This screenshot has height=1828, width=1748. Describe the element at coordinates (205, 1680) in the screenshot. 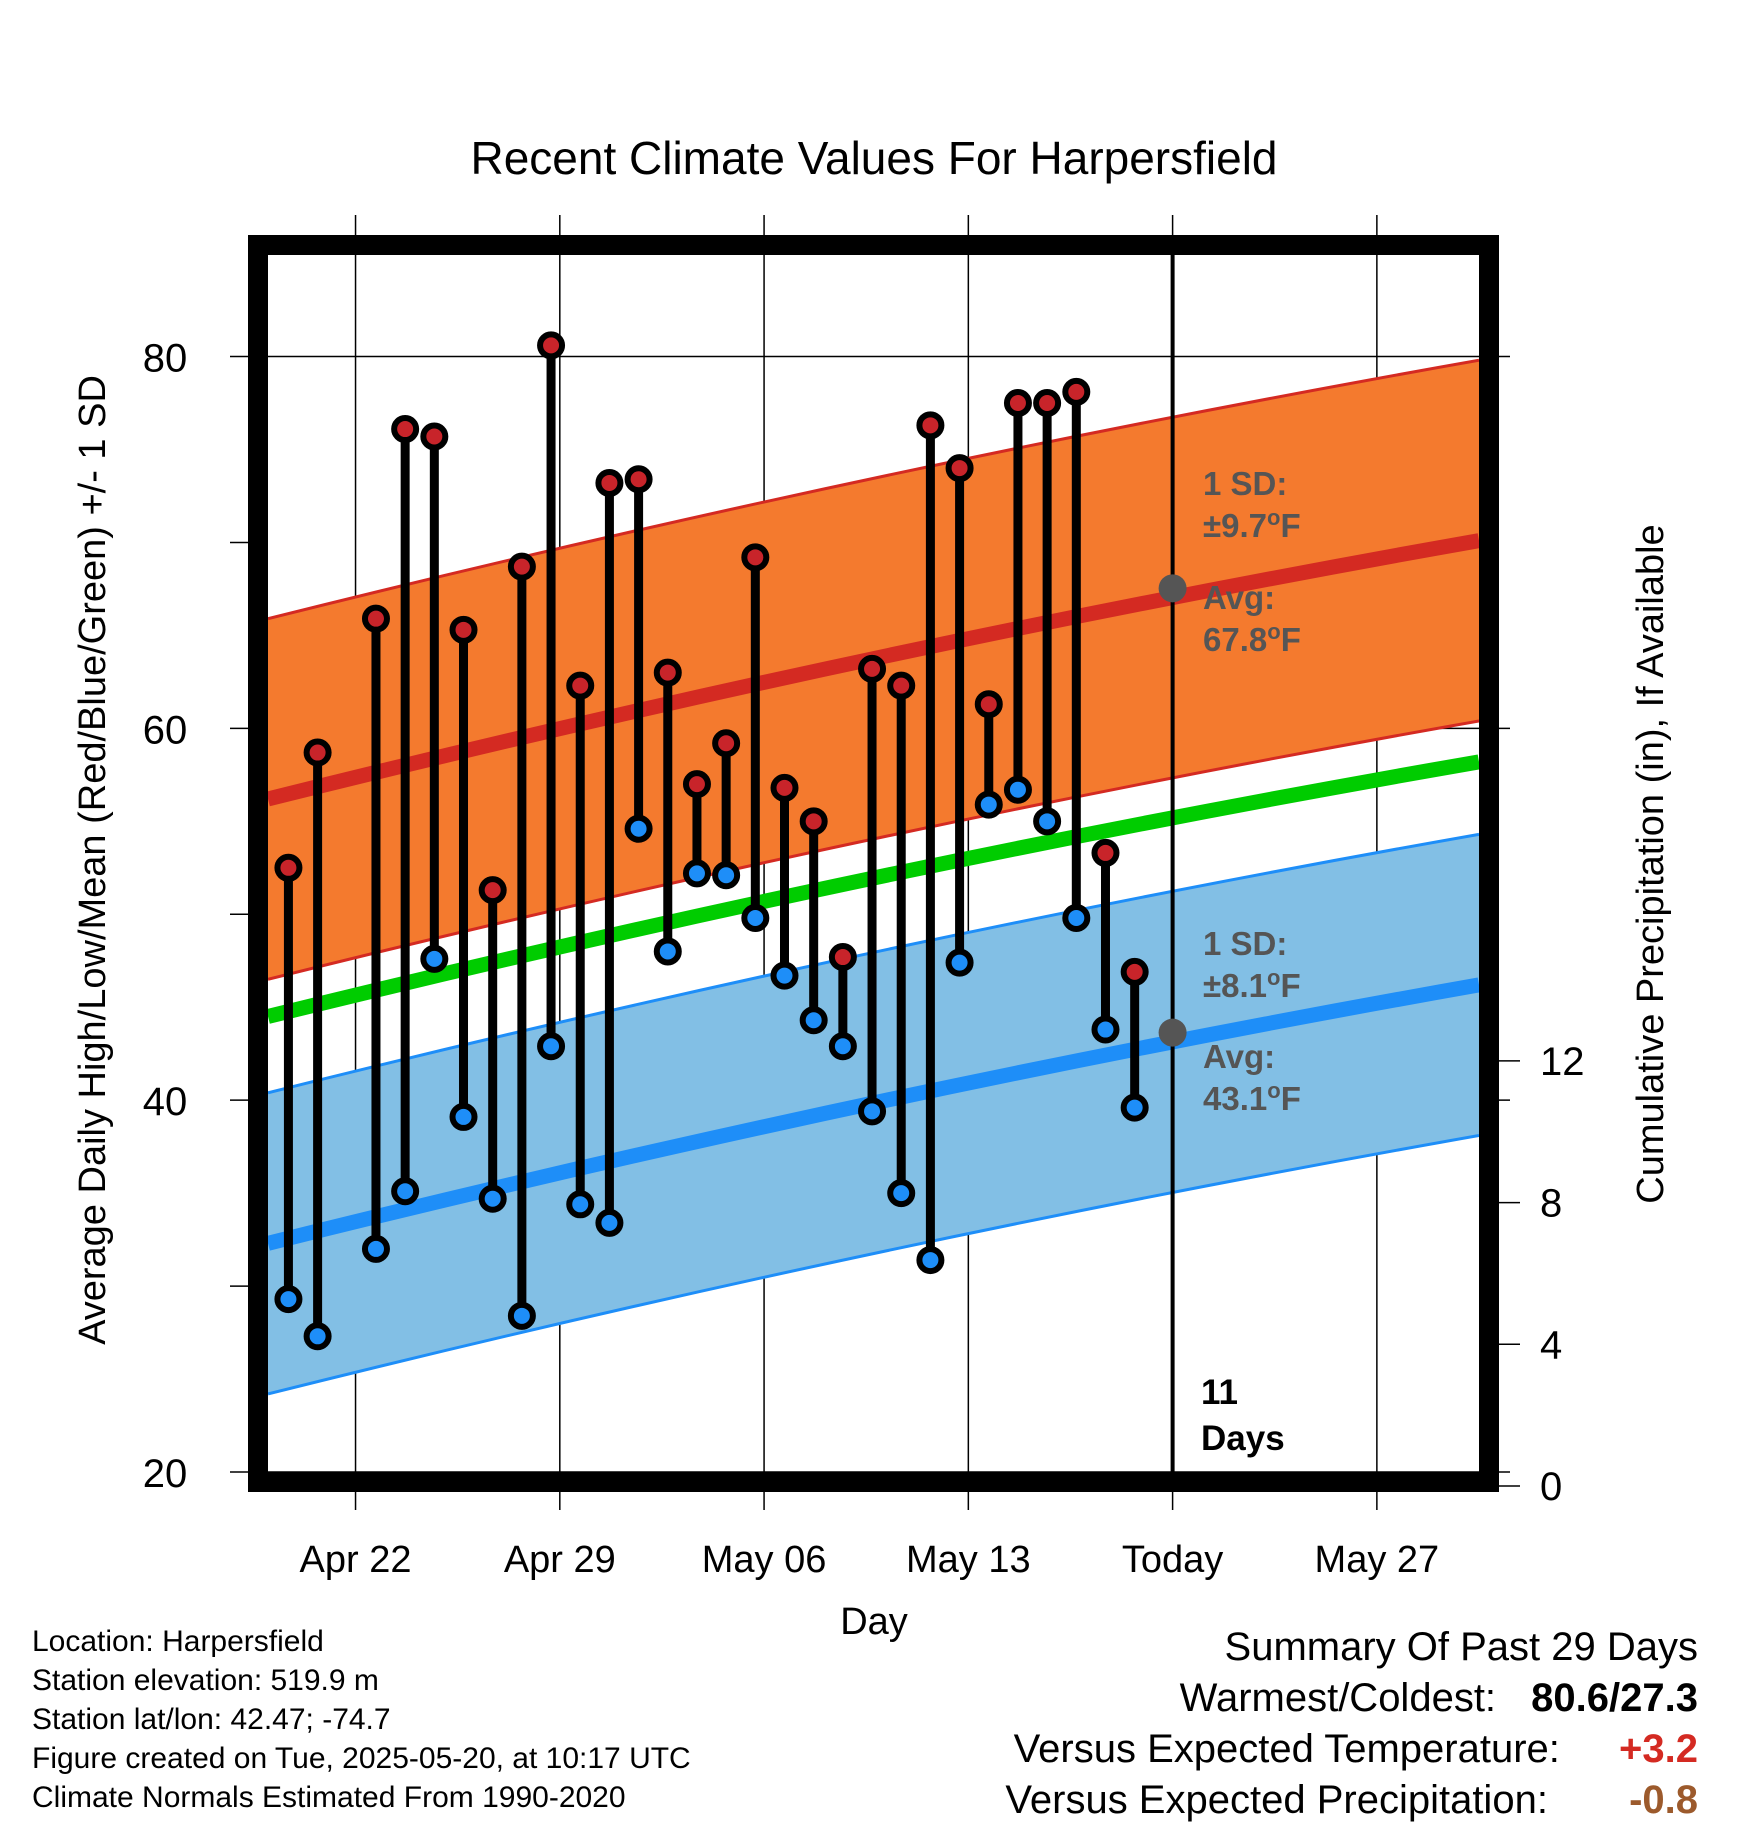

I see `elevation-text: Station elevation: 519.9 m` at that location.